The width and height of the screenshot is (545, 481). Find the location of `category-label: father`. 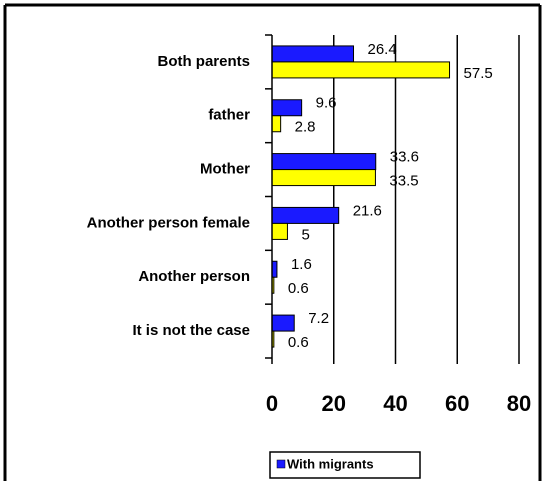

category-label: father is located at coordinates (229, 115).